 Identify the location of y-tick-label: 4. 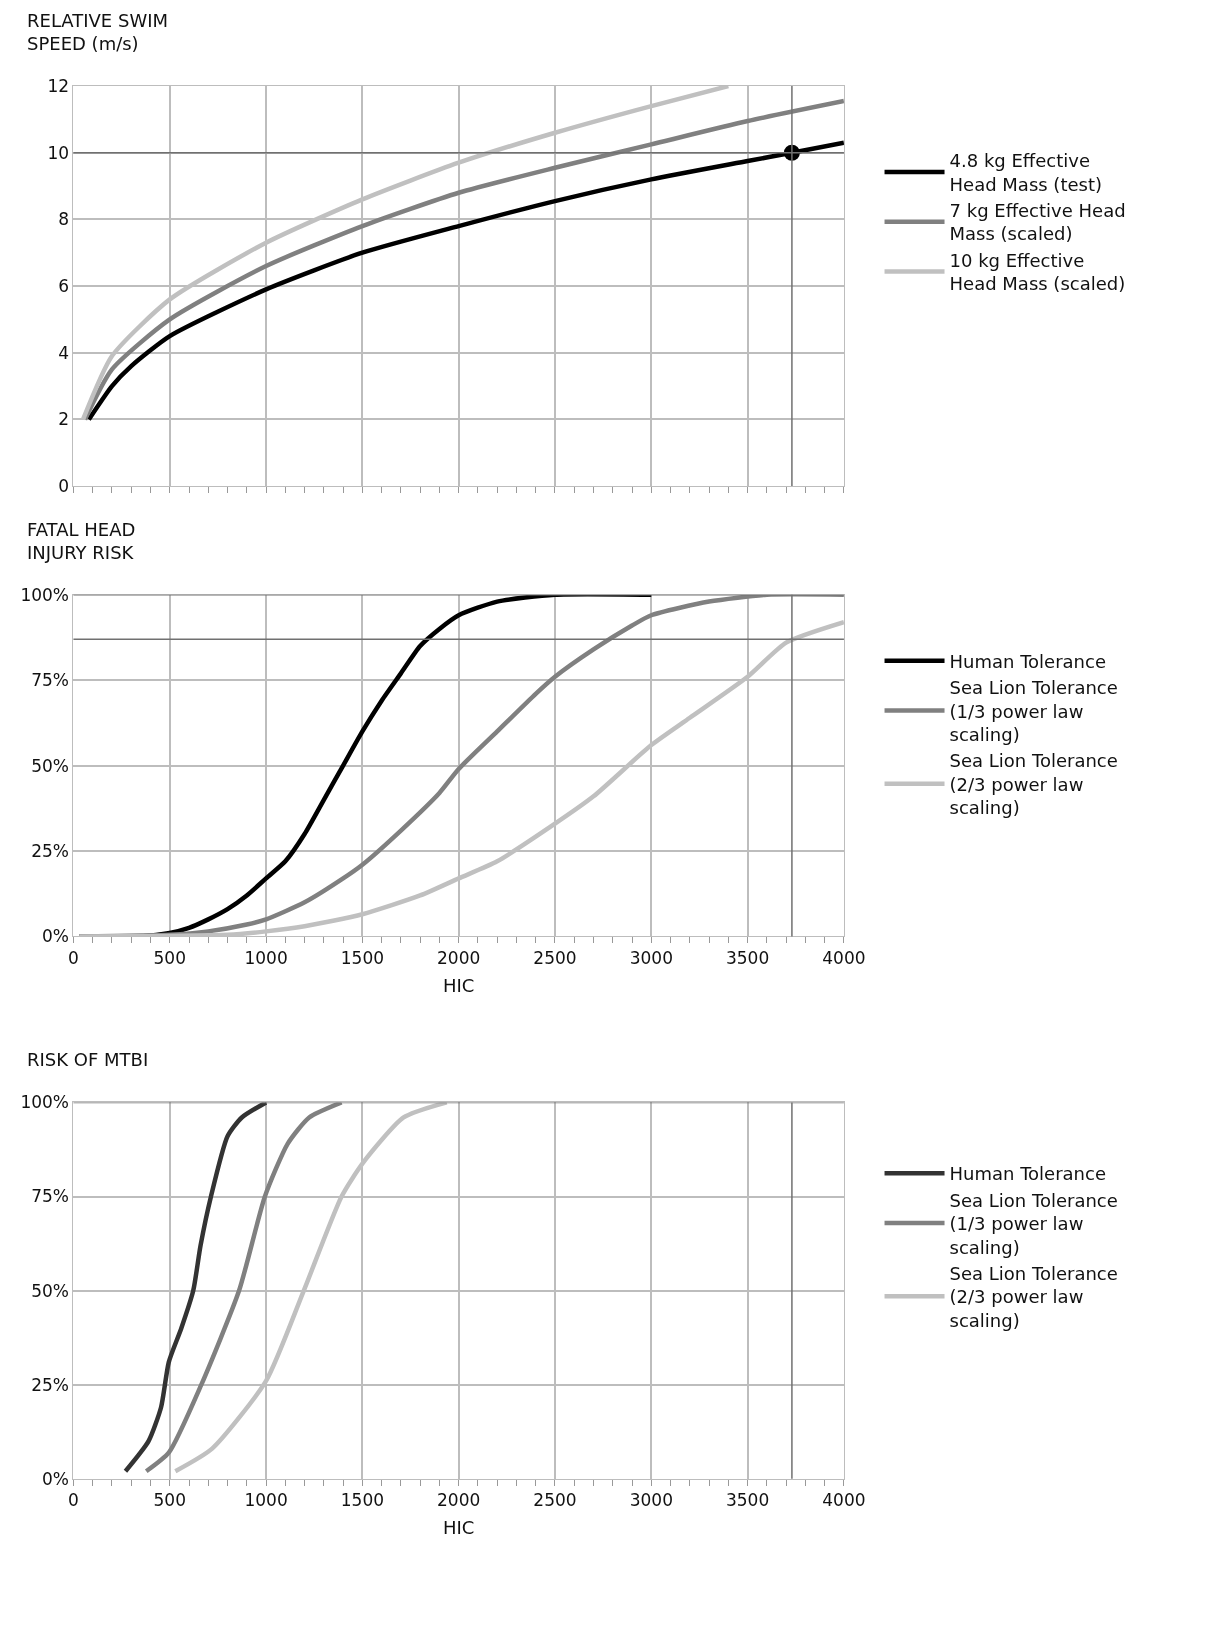
(64, 352).